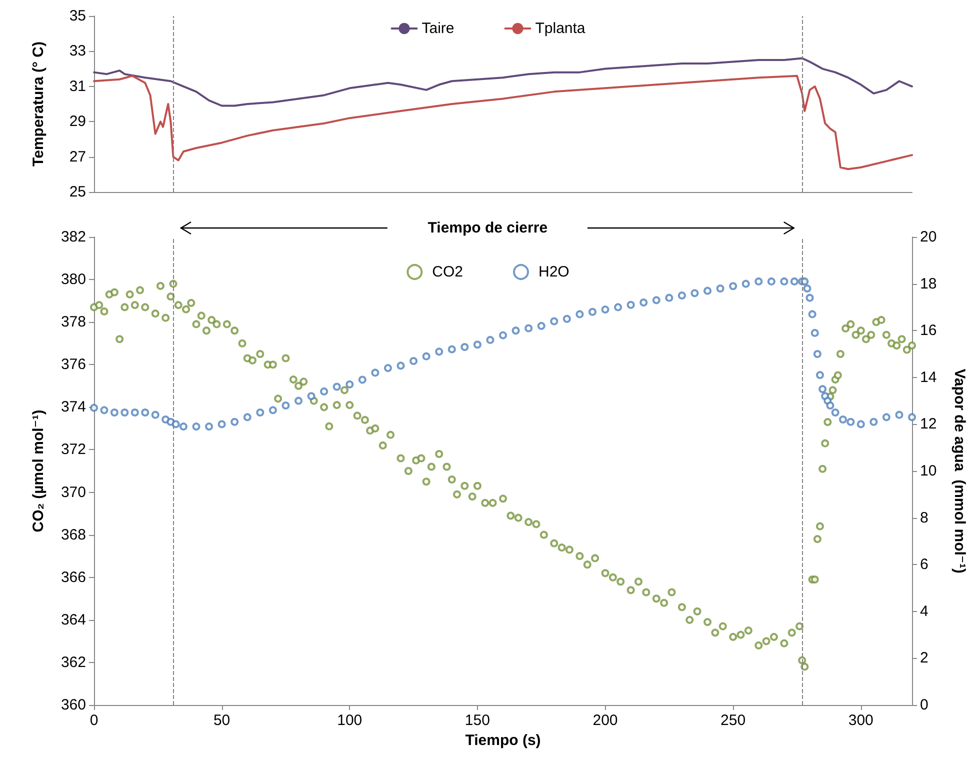 The image size is (976, 774). What do you see at coordinates (924, 658) in the screenshot?
I see `y2-tick-label: 2` at bounding box center [924, 658].